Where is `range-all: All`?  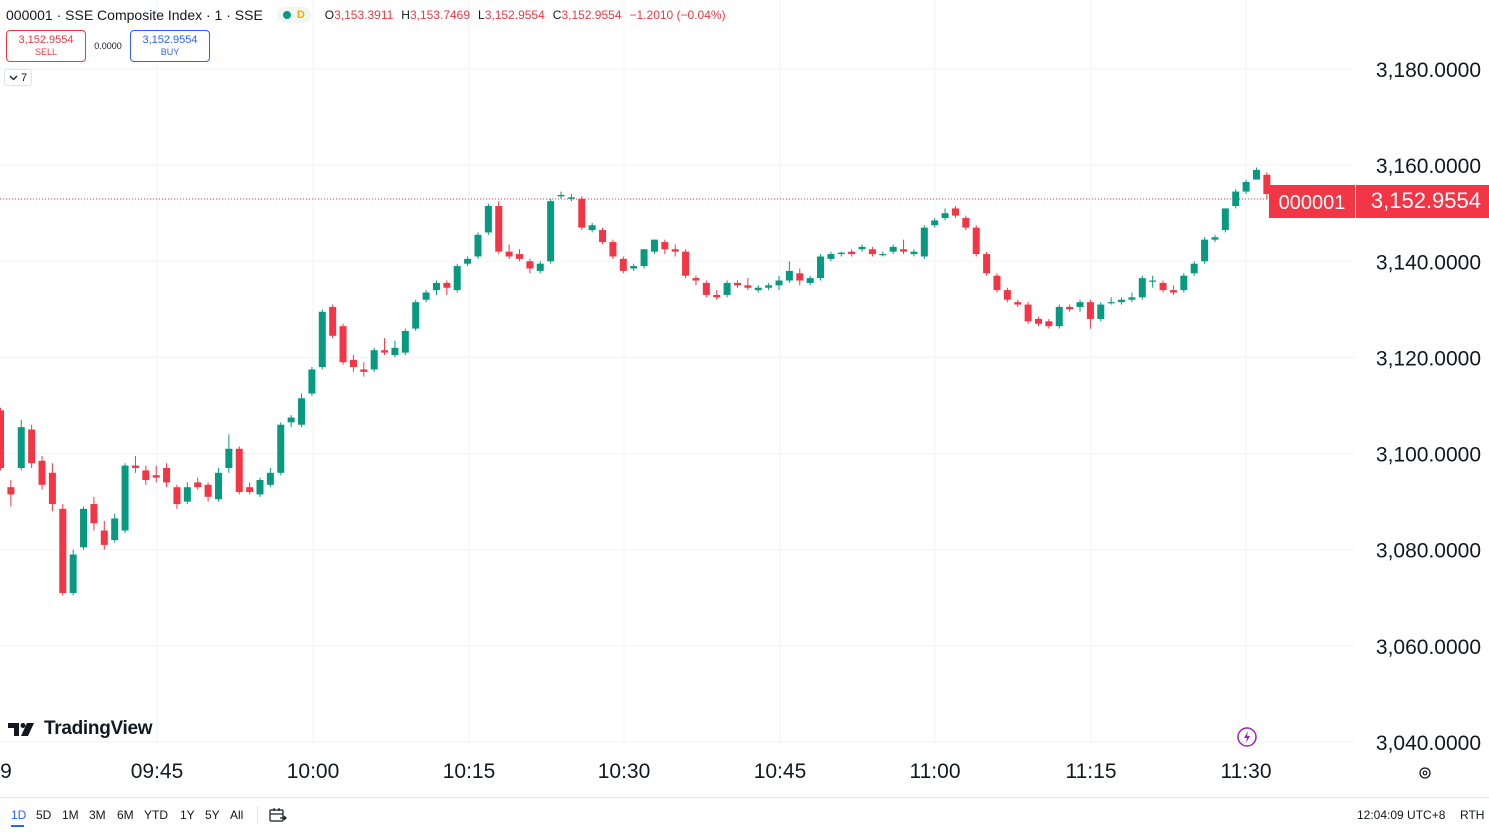
range-all: All is located at coordinates (237, 815).